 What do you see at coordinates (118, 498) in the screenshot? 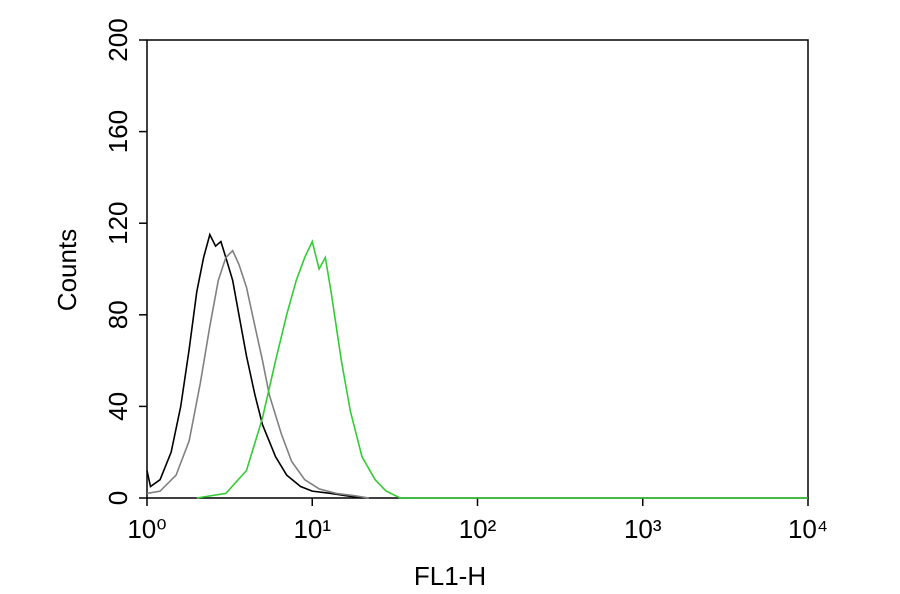
I see `y-tick-label: 0` at bounding box center [118, 498].